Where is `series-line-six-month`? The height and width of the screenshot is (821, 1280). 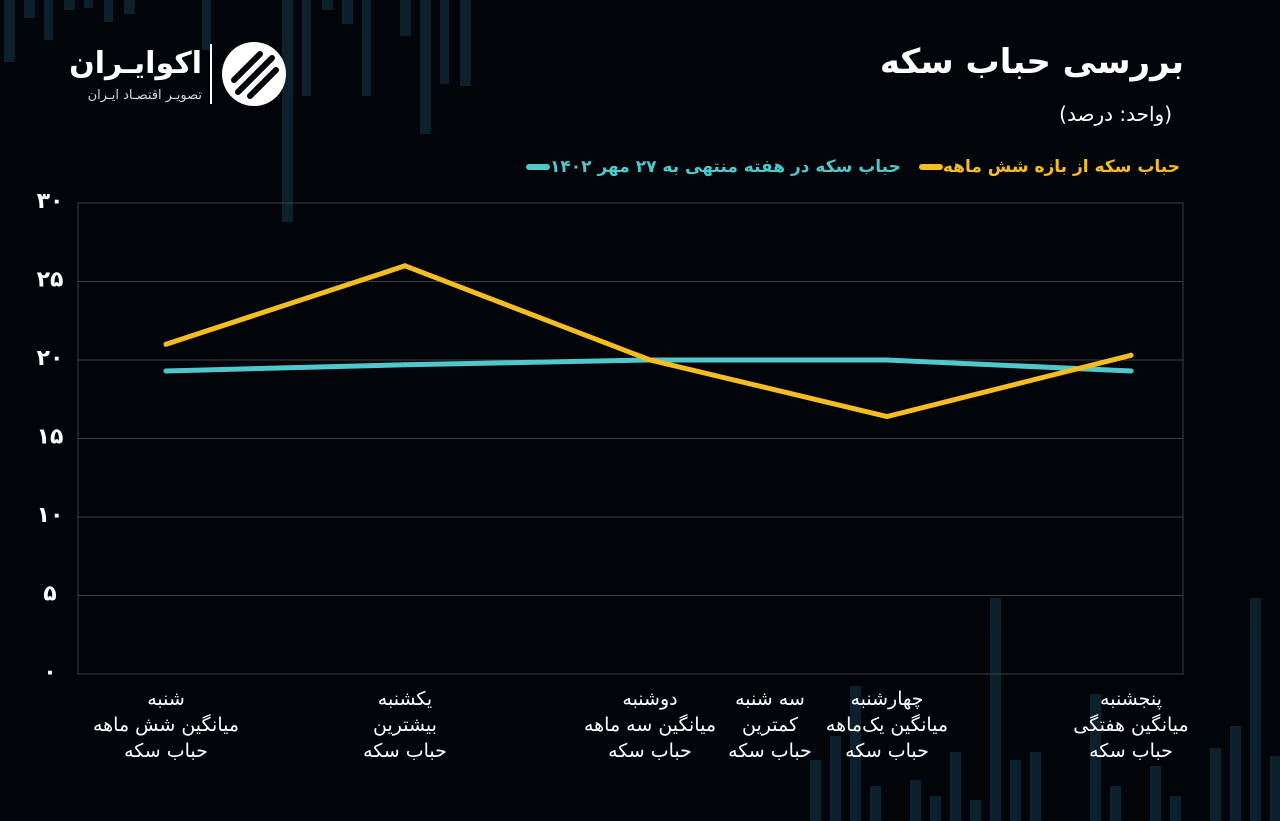
series-line-six-month is located at coordinates (648, 341).